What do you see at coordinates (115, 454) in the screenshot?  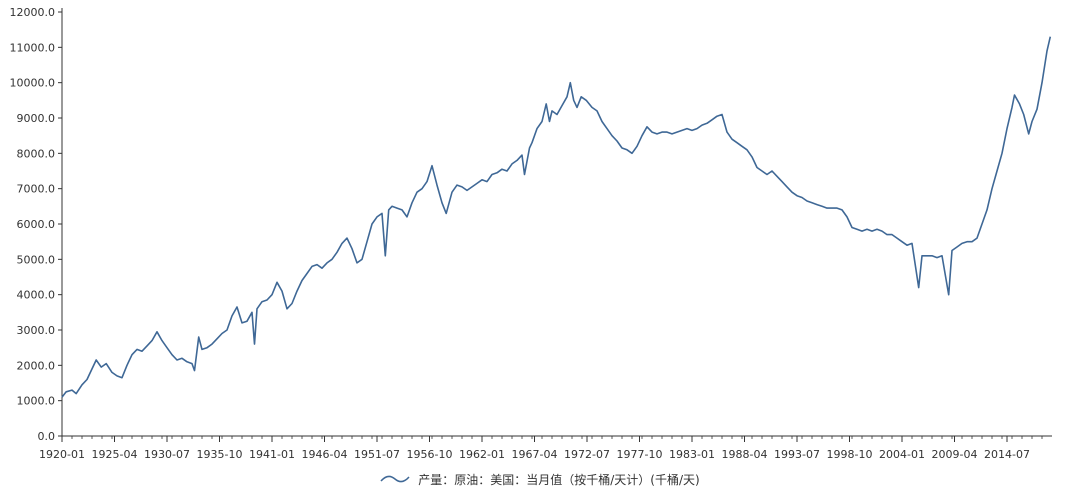 I see `x-tick-label: 1925-04` at bounding box center [115, 454].